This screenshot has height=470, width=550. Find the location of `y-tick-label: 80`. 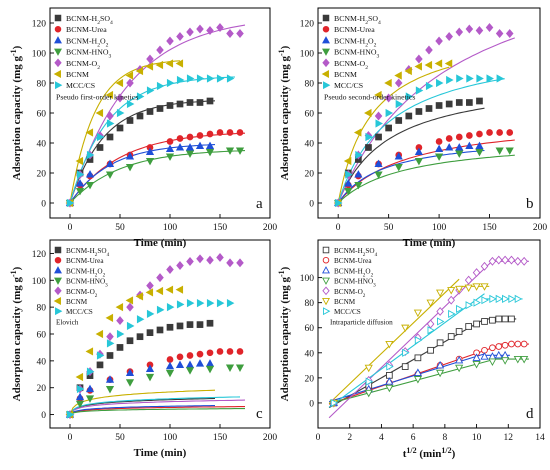

y-tick-label: 80 is located at coordinates (310, 85).